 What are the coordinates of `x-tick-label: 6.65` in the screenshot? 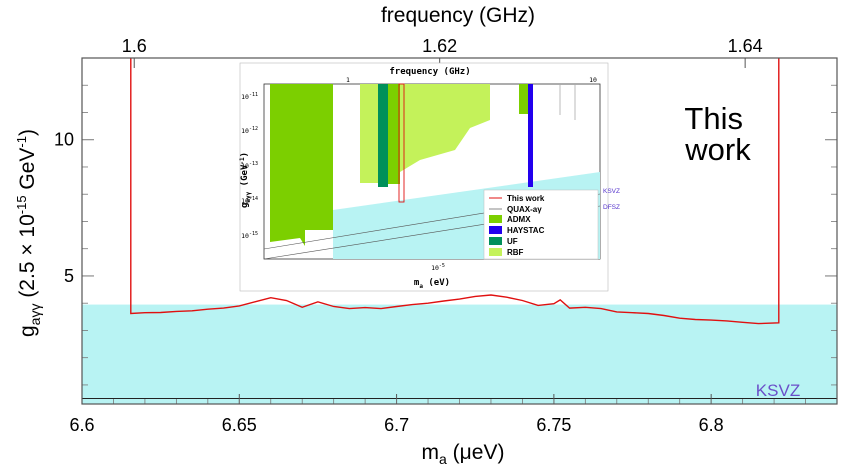 It's located at (239, 425).